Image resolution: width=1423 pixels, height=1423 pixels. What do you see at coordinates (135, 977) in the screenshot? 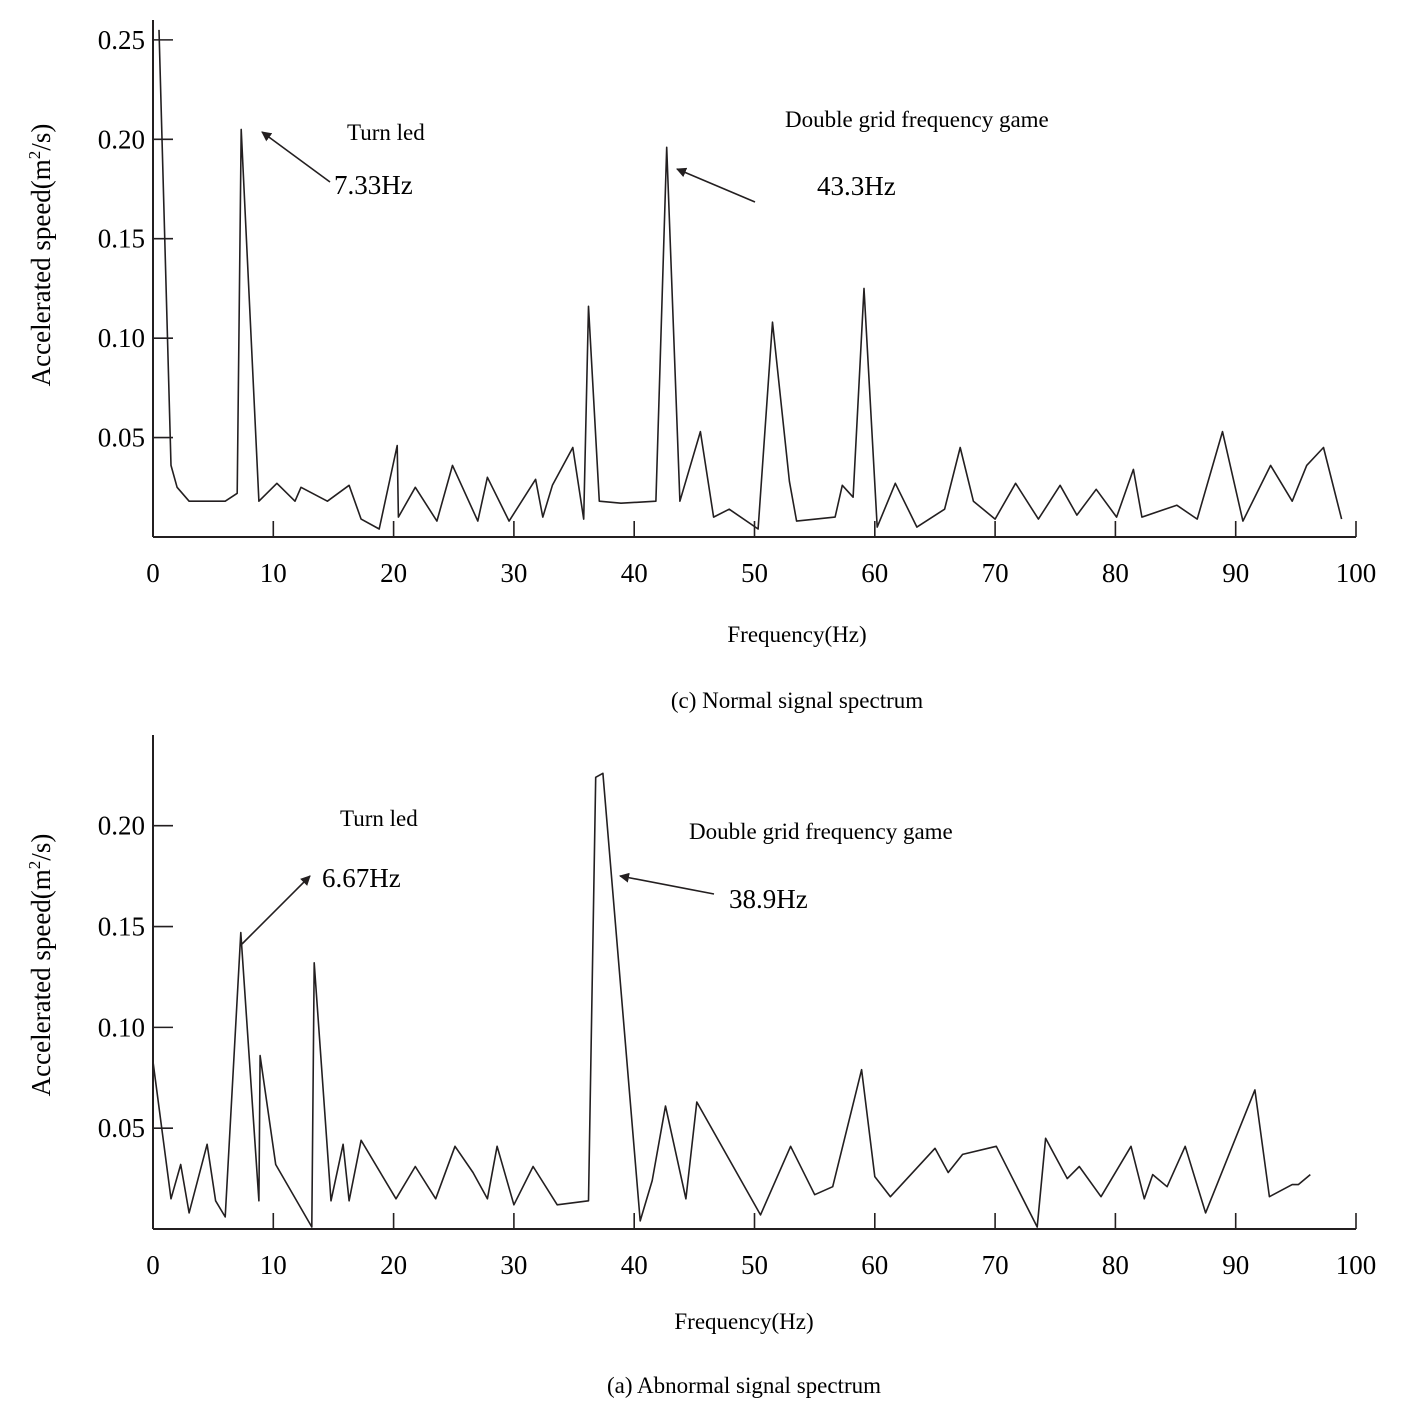
I see `y-ticks: 0.05 0.10 0.15 0.20` at bounding box center [135, 977].